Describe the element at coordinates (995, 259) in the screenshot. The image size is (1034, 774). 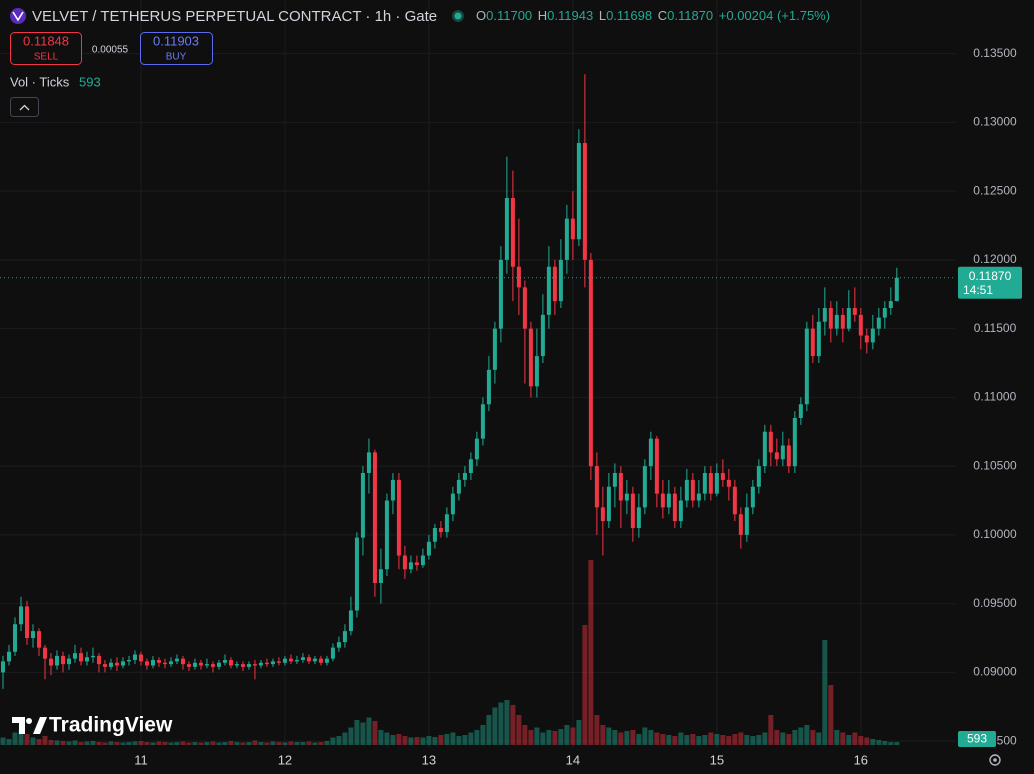
I see `y-tick-label: 0.12000` at that location.